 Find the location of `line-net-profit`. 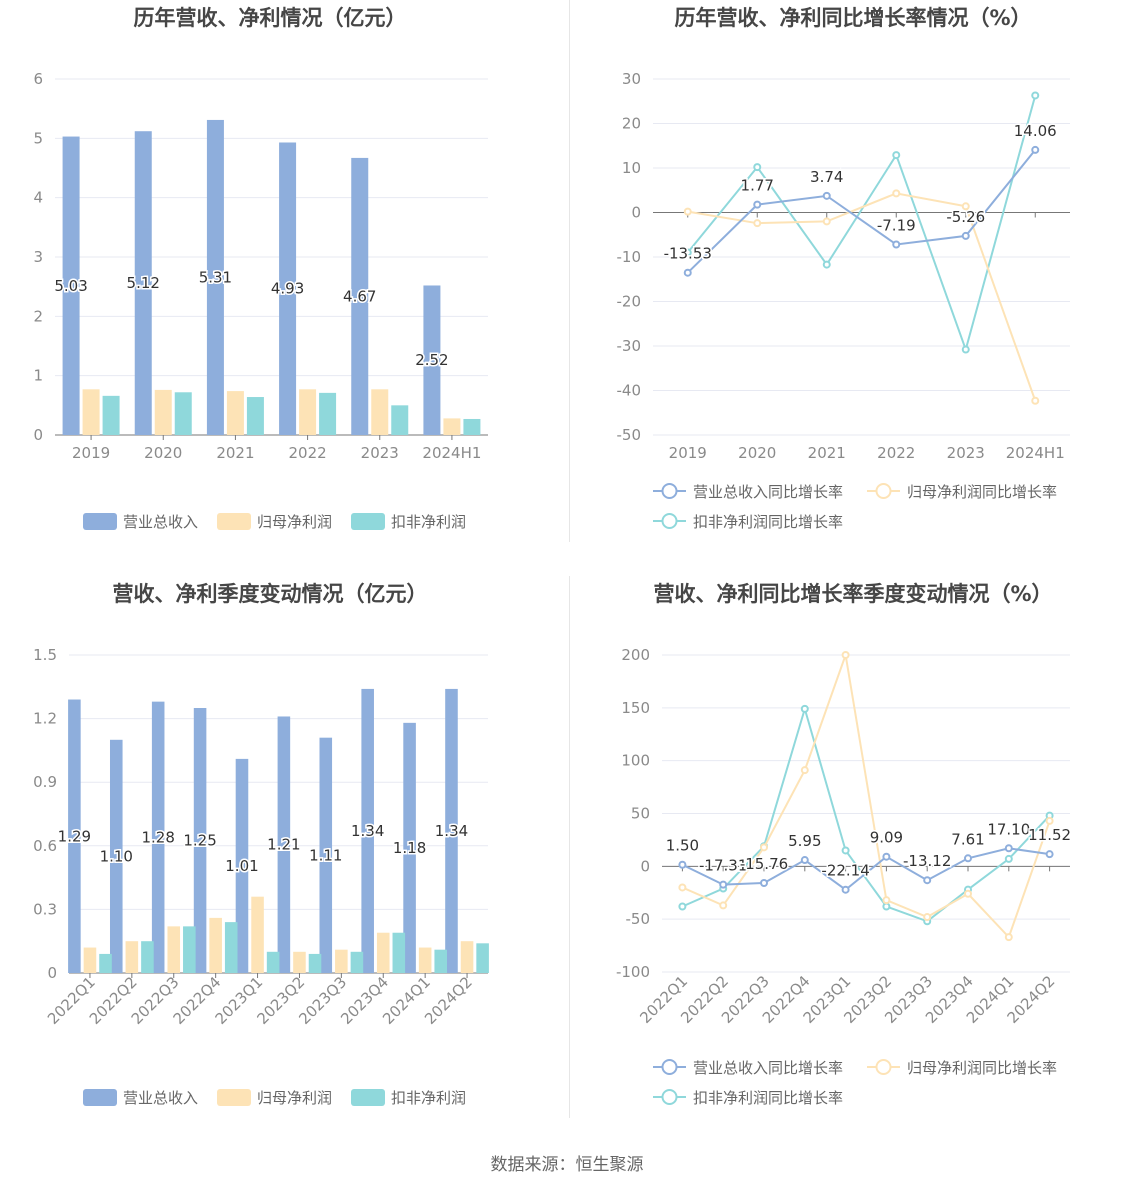

line-net-profit is located at coordinates (866, 795).